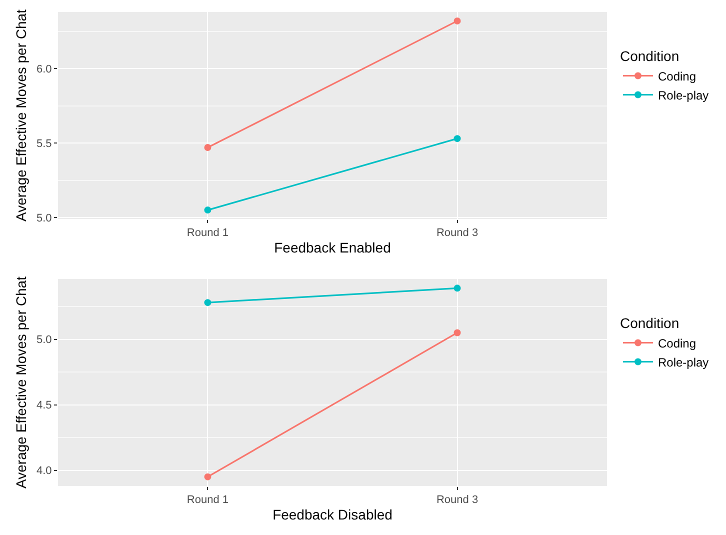  I want to click on y-tick-label: 4.5, so click(44, 406).